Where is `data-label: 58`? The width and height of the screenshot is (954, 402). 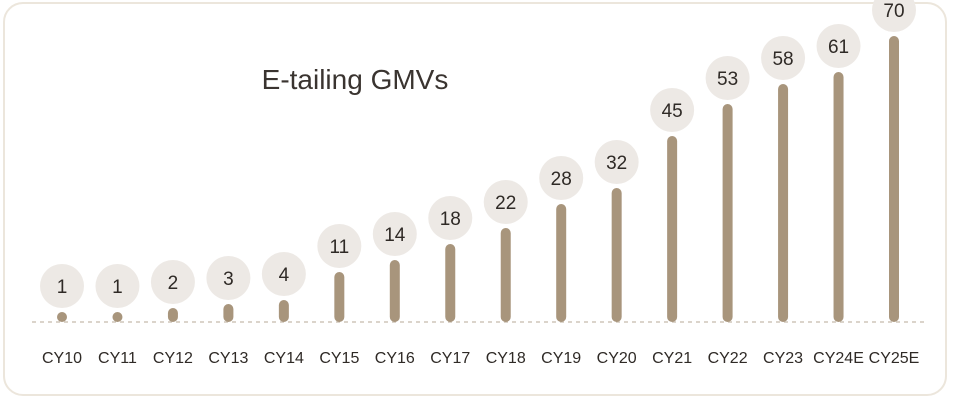 data-label: 58 is located at coordinates (782, 59).